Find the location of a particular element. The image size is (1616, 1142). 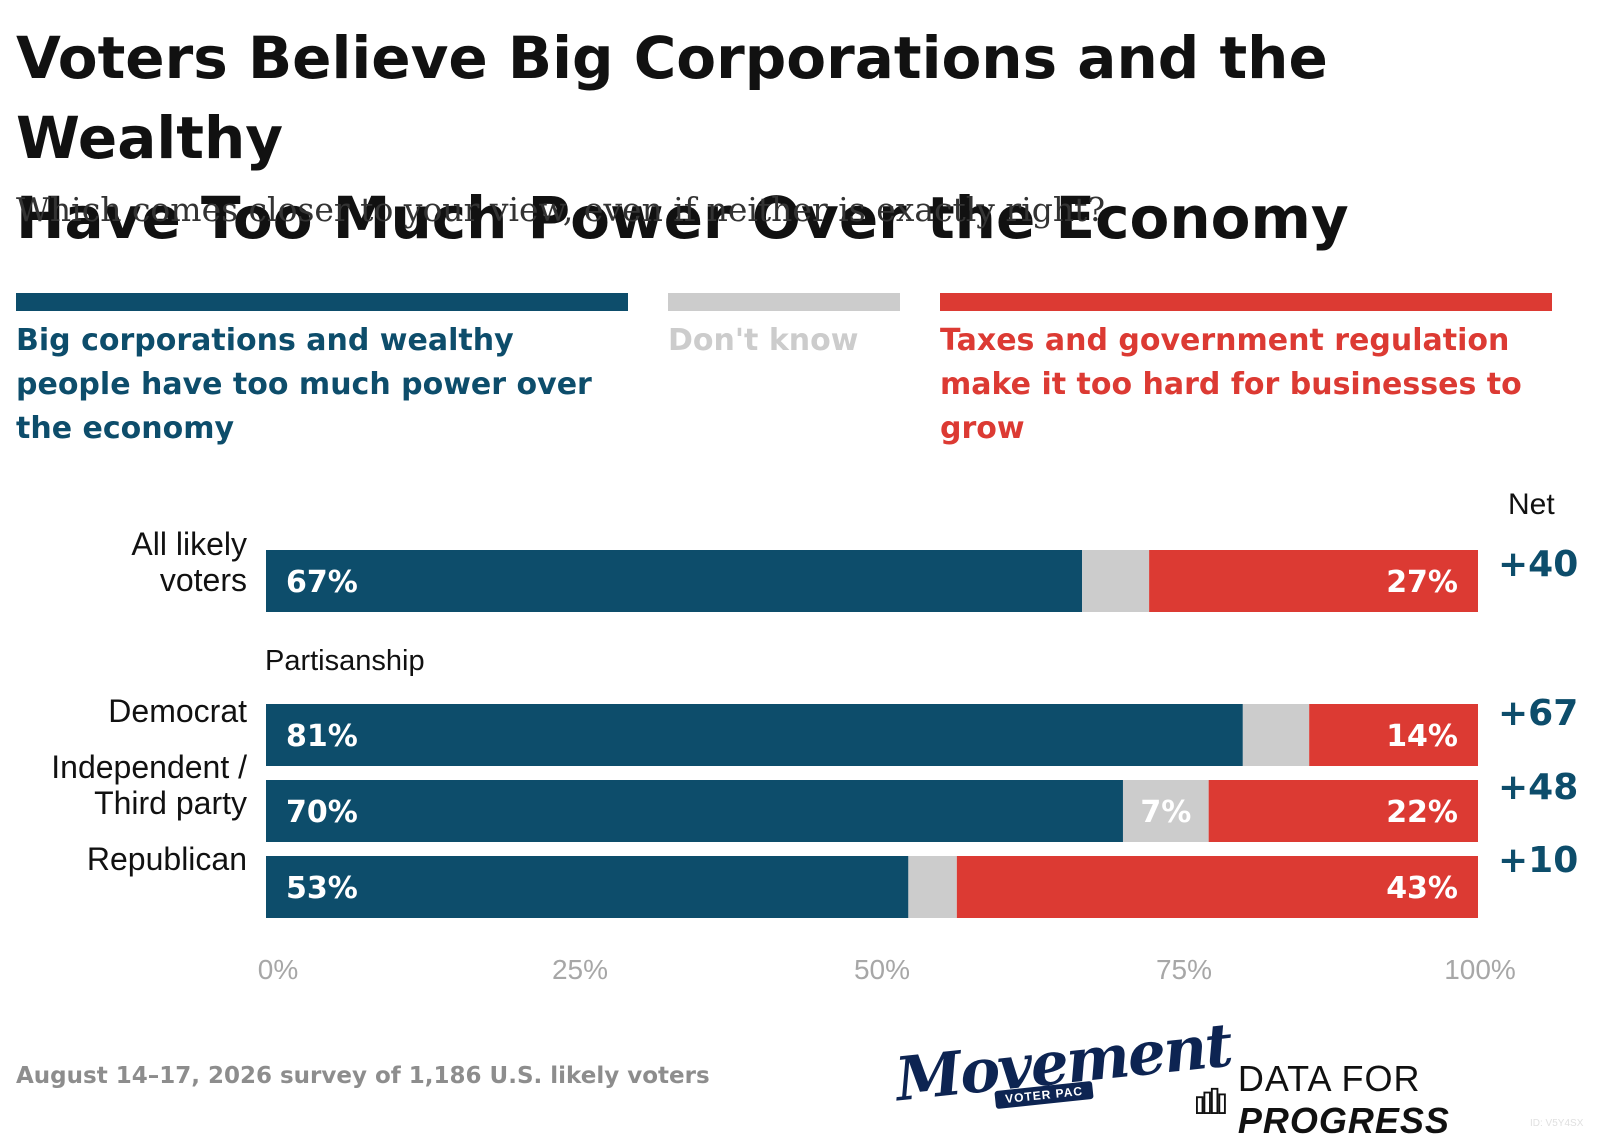

bar-label-democrat-taxes: 14% is located at coordinates (1422, 736).